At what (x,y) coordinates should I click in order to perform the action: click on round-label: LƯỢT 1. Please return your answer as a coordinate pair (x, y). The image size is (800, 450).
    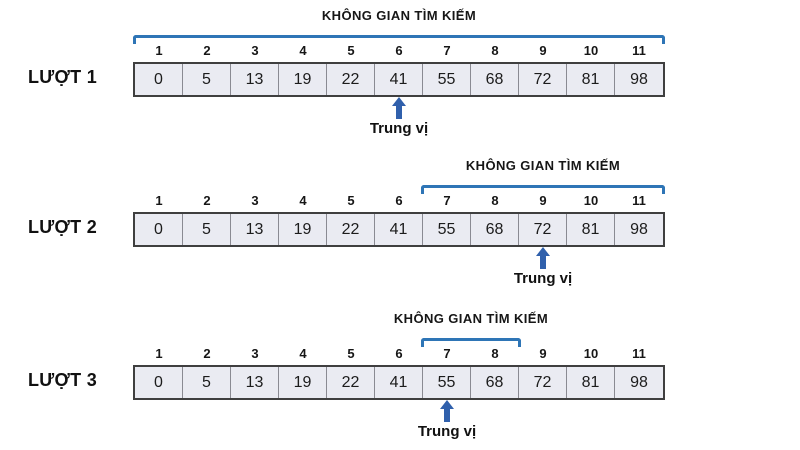
    Looking at the image, I should click on (63, 77).